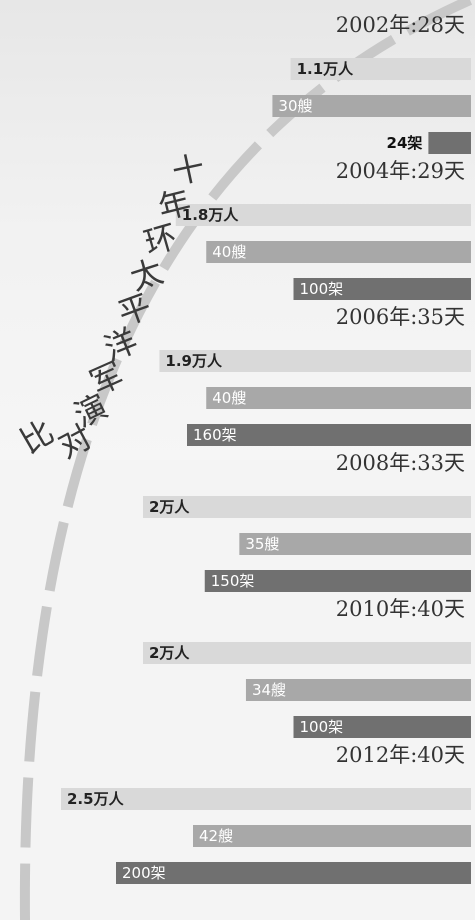 The image size is (475, 920). What do you see at coordinates (400, 171) in the screenshot?
I see `year-header: 2004年:29天` at bounding box center [400, 171].